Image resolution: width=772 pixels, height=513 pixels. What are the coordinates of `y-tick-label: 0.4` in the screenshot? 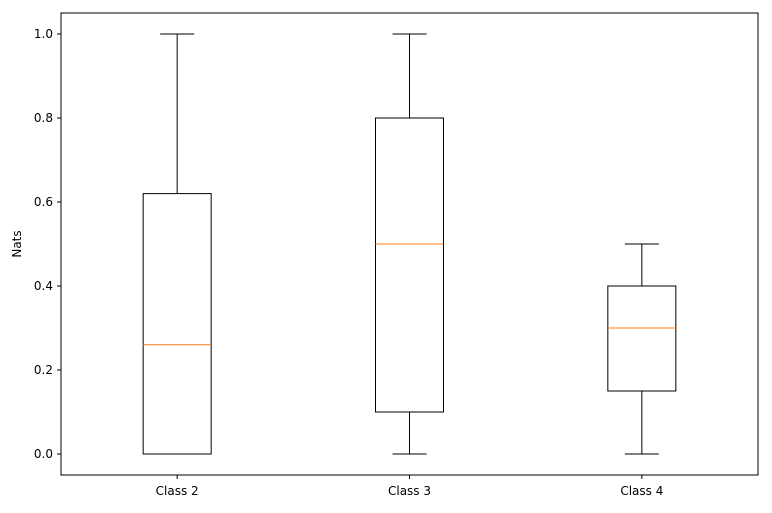 It's located at (43, 286).